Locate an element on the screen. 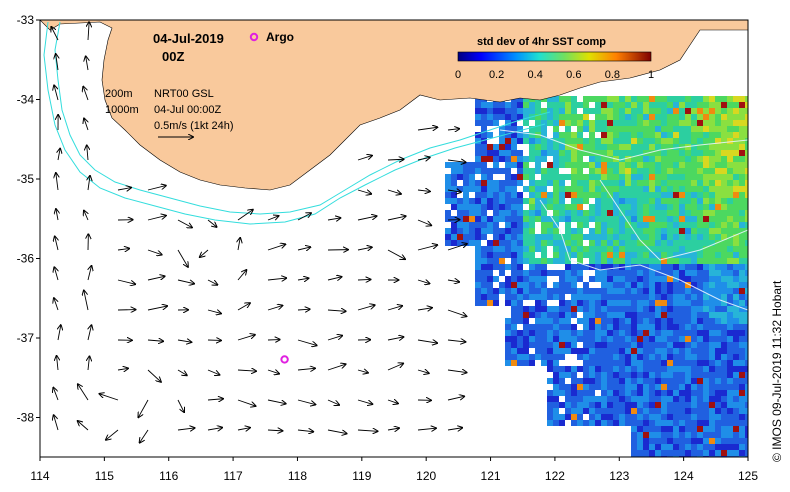 This screenshot has height=492, width=790. colorbar is located at coordinates (554, 56).